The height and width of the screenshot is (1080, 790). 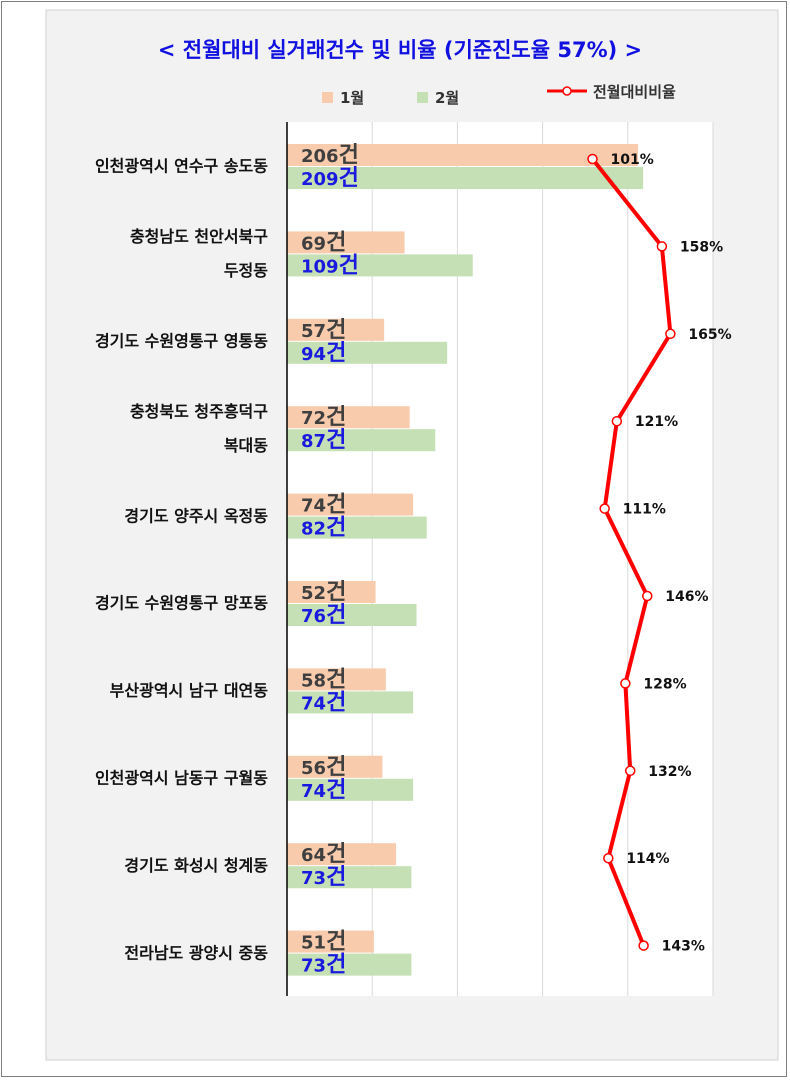 What do you see at coordinates (632, 160) in the screenshot?
I see `ratio-label: 101%` at bounding box center [632, 160].